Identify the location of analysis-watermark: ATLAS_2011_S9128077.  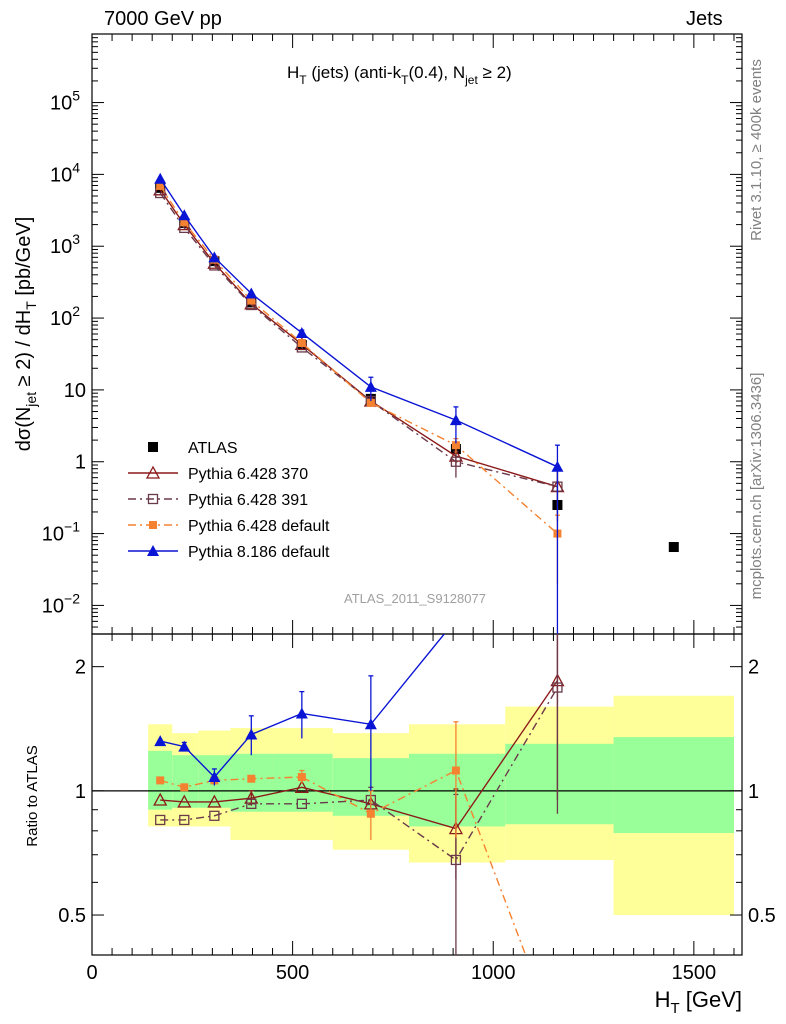
(415, 598).